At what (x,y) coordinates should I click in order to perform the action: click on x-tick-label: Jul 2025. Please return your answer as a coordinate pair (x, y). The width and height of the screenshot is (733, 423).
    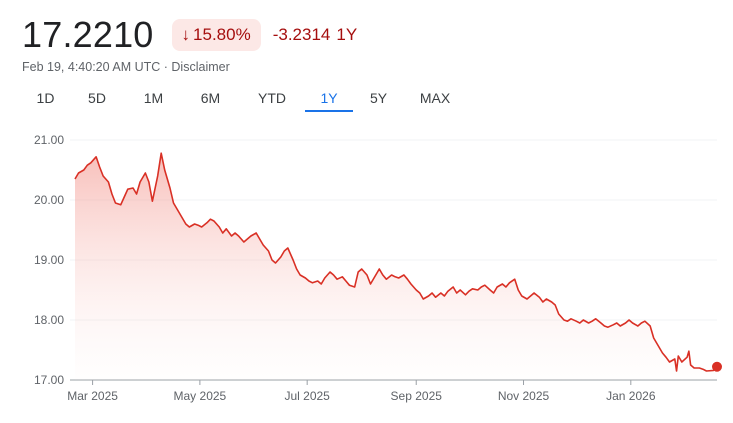
    Looking at the image, I should click on (307, 396).